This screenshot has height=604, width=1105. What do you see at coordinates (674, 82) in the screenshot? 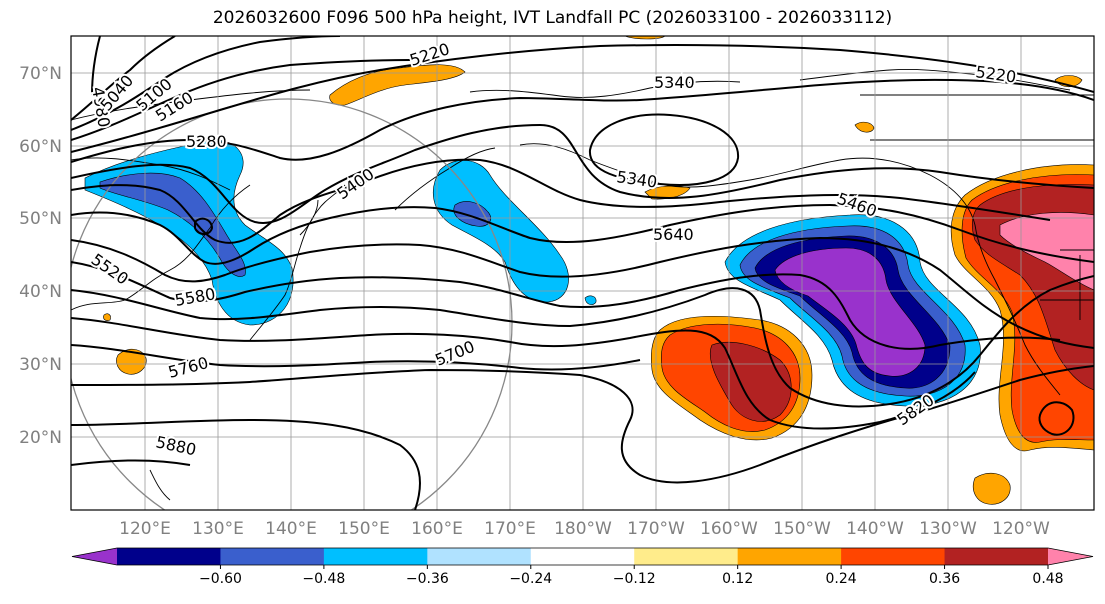
I see `contour-label: 5340` at bounding box center [674, 82].